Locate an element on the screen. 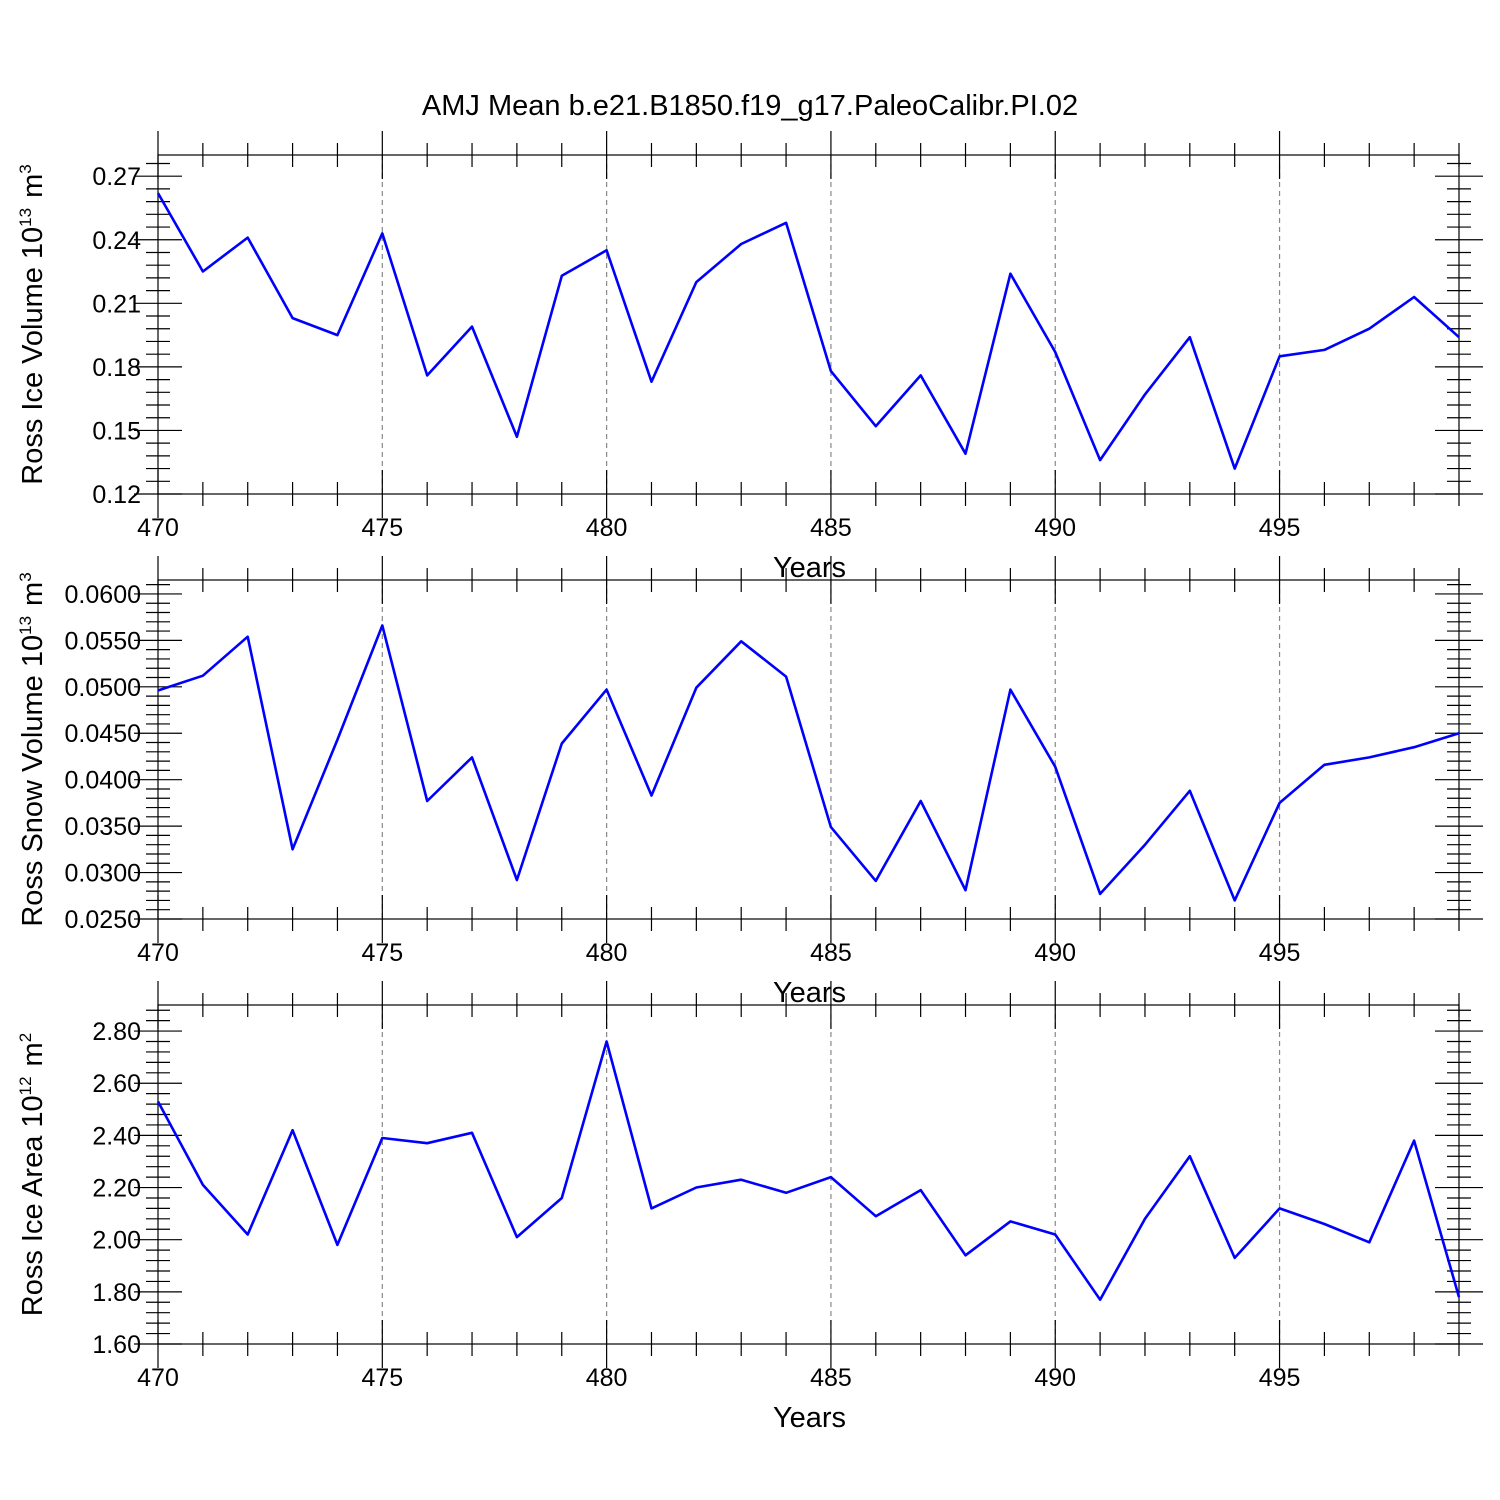  y-axis-title: Ross Ice Area 1012 m2 is located at coordinates (32, 1174).